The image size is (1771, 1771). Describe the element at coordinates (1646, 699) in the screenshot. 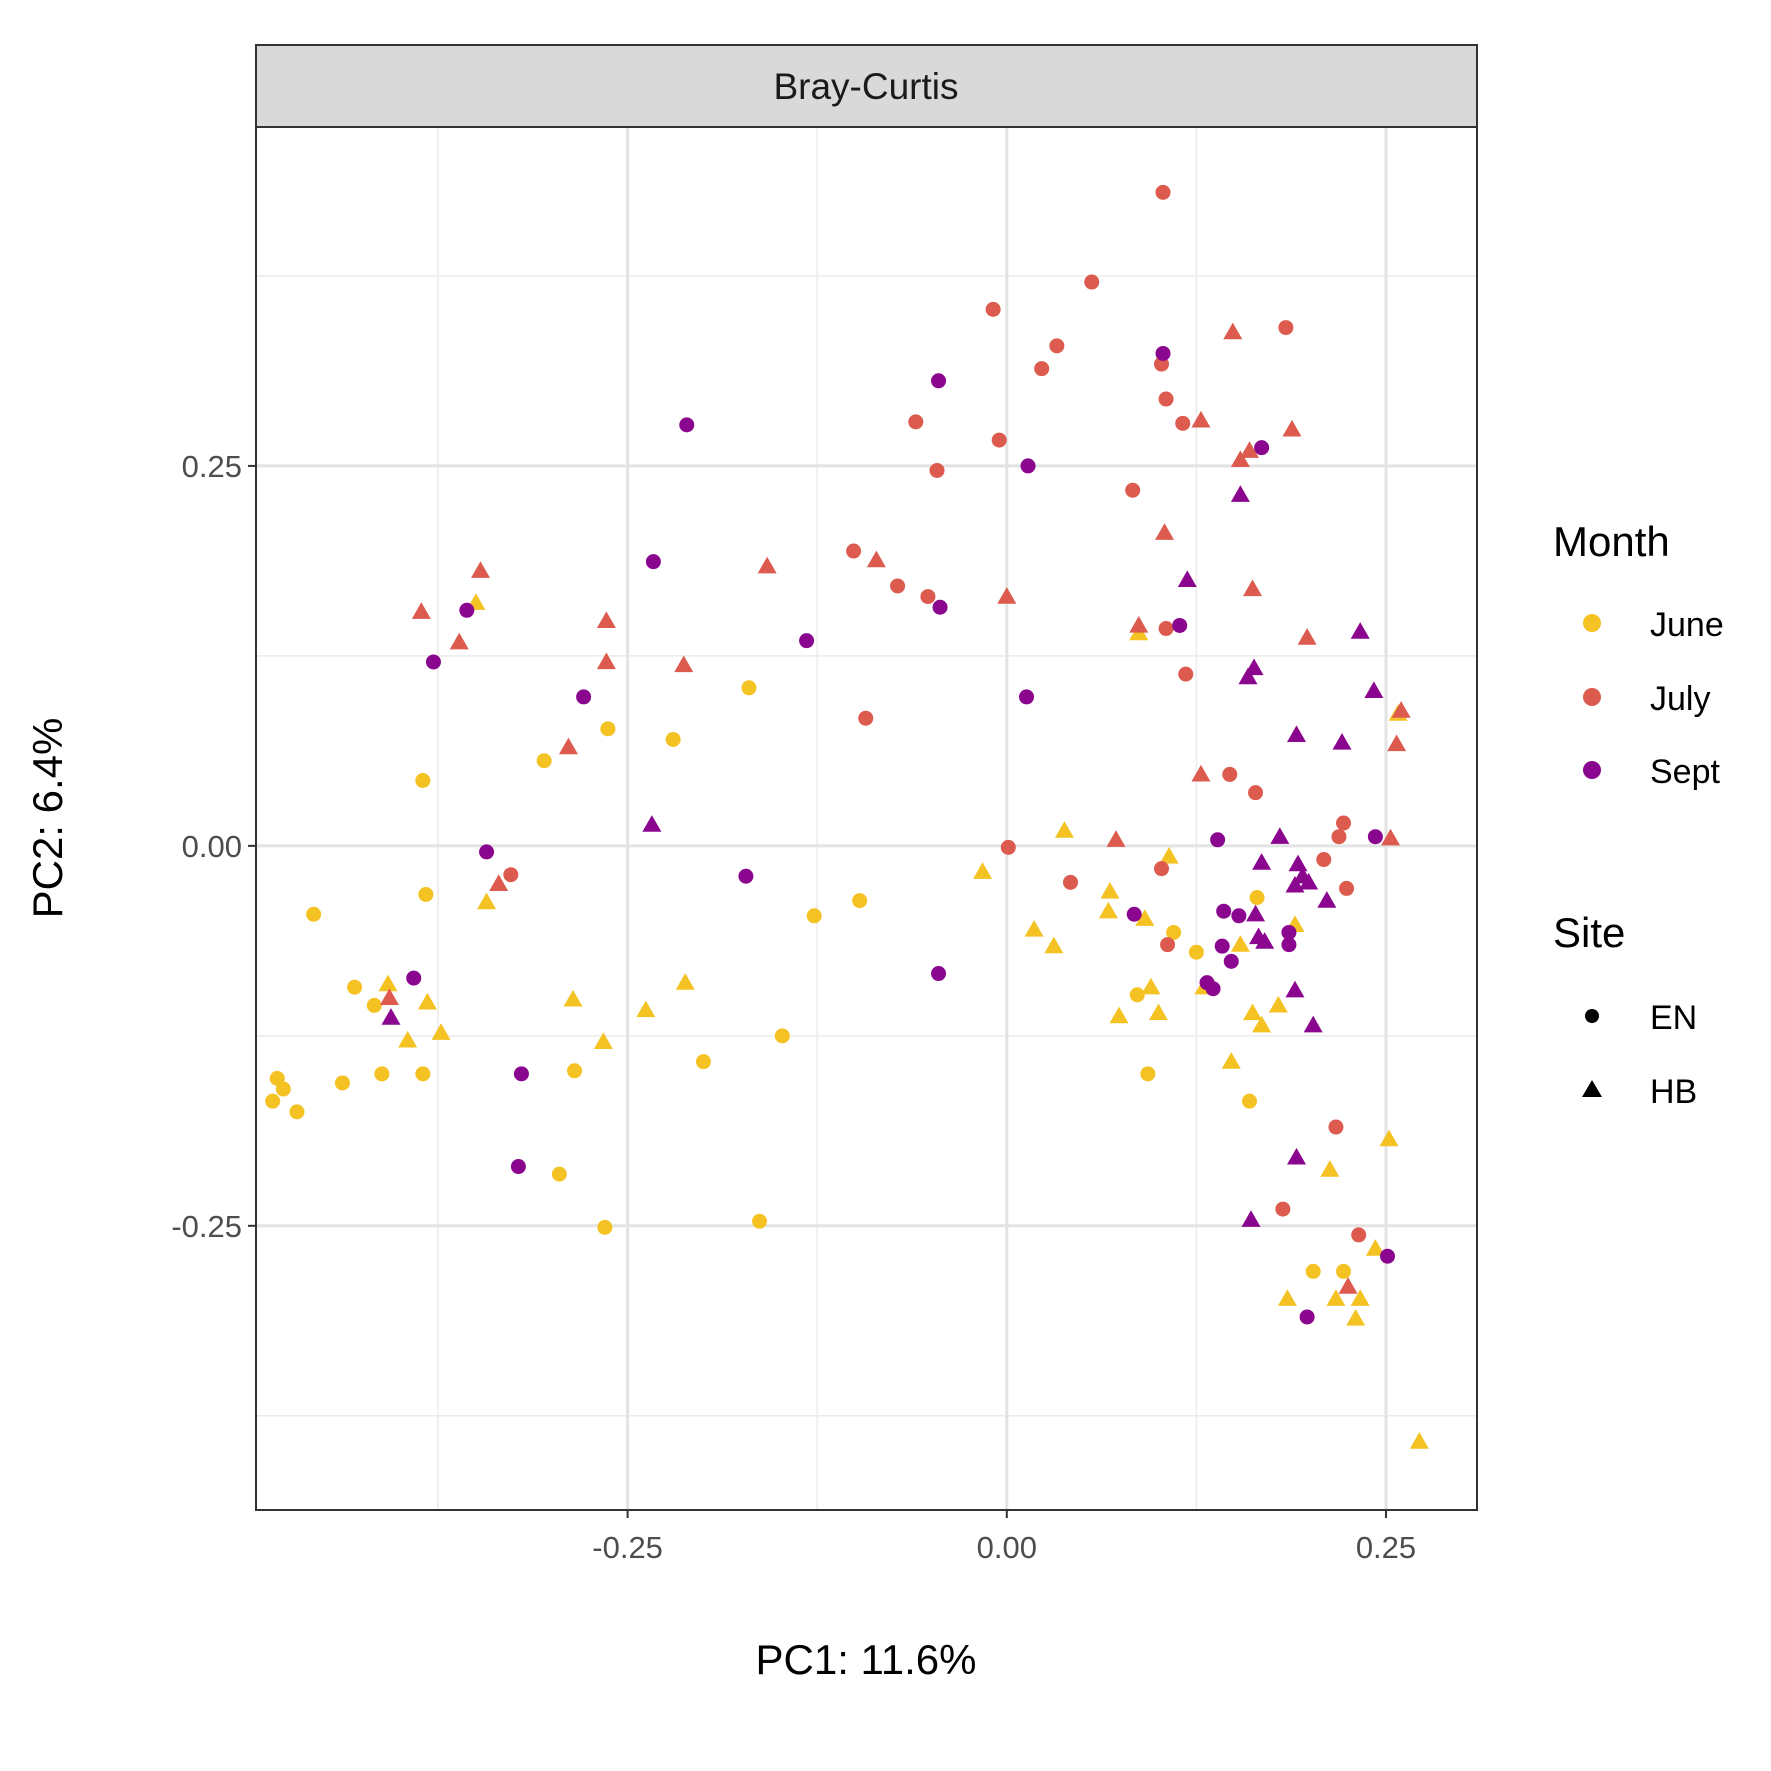

I see `legend-item-july: July` at that location.